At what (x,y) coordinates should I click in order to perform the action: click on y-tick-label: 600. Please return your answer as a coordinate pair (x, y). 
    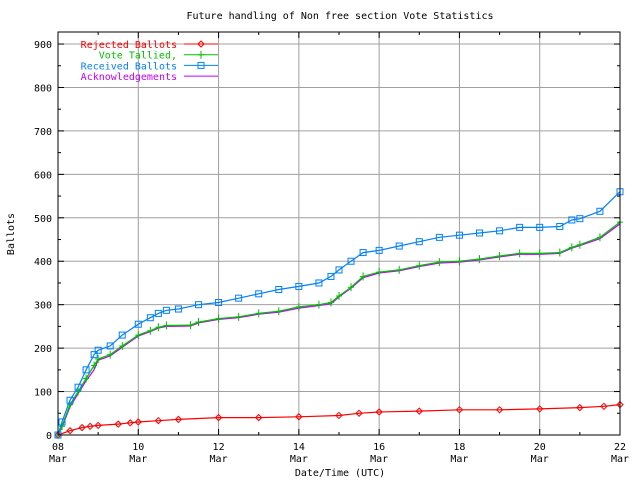
    Looking at the image, I should click on (43, 175).